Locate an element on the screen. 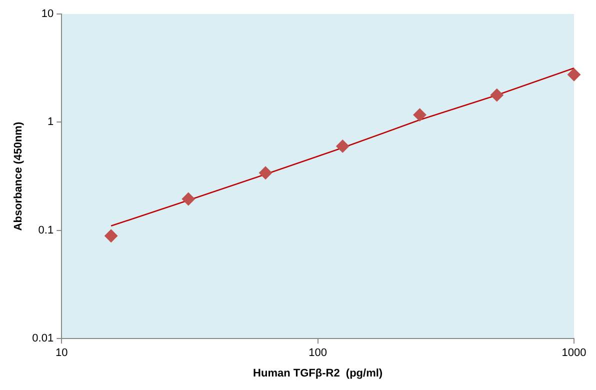 The image size is (596, 390). y-tick-label: 0.1 is located at coordinates (46, 230).